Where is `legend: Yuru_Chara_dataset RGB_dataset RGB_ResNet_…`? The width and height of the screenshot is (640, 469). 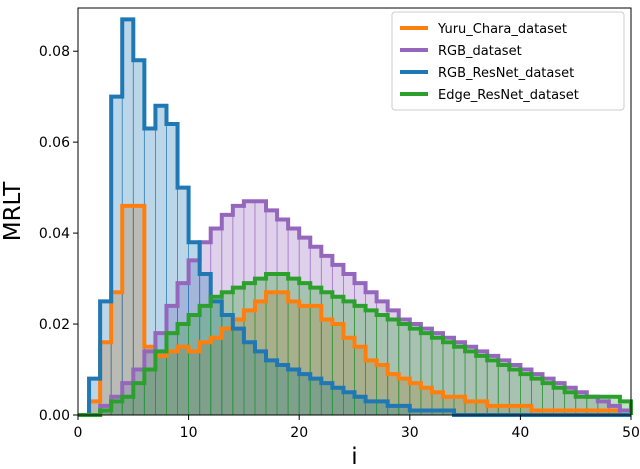 legend: Yuru_Chara_dataset RGB_dataset RGB_ResNet_… is located at coordinates (508, 61).